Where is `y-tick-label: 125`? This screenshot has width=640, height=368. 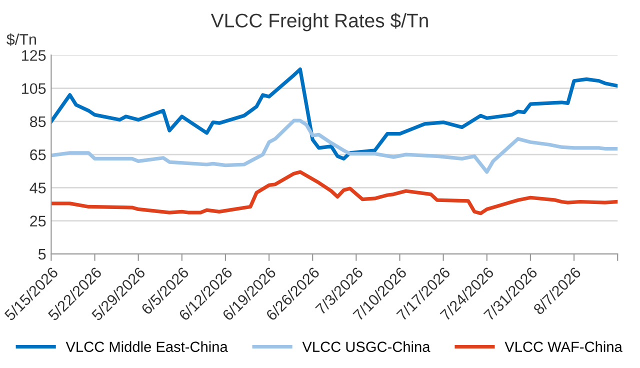
y-tick-label: 125 is located at coordinates (34, 55).